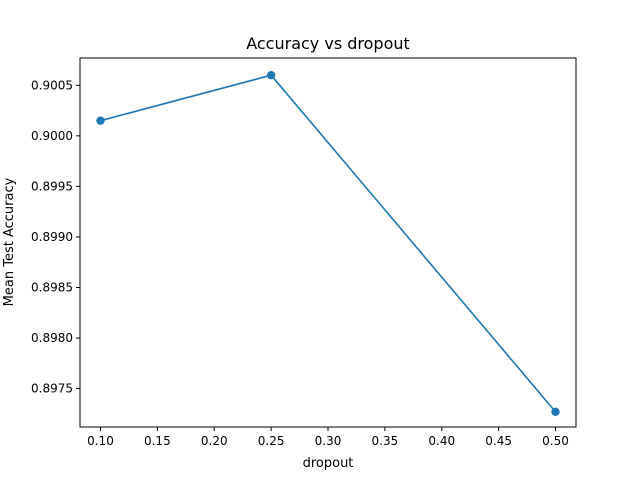 The height and width of the screenshot is (480, 640). Describe the element at coordinates (157, 441) in the screenshot. I see `x-tick-label: 0.15` at that location.